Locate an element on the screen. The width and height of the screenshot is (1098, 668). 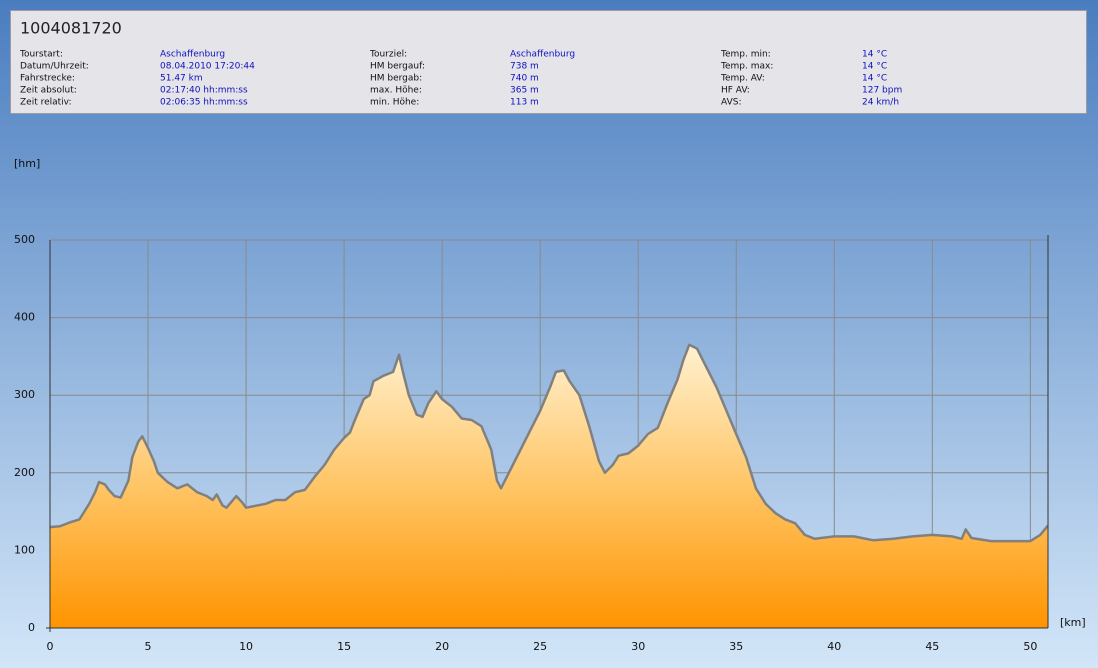
info-label: Temp. AV: is located at coordinates (742, 79).